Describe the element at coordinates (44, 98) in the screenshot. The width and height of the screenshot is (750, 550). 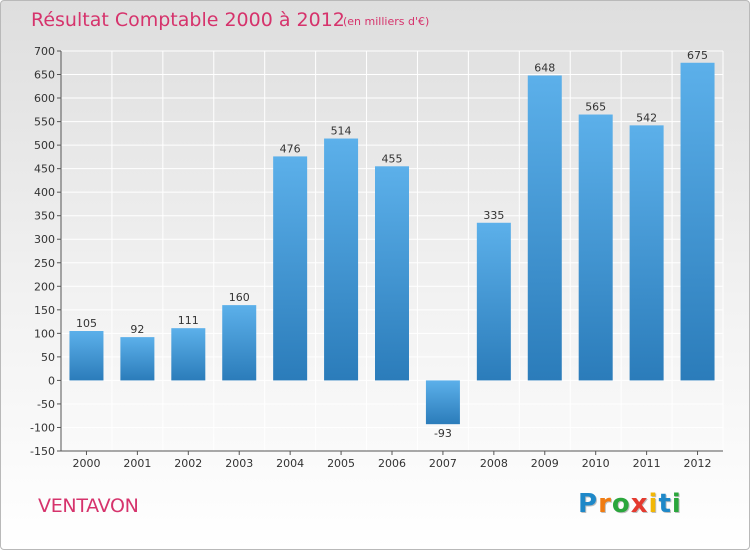
I see `y-tick-label: 600` at that location.